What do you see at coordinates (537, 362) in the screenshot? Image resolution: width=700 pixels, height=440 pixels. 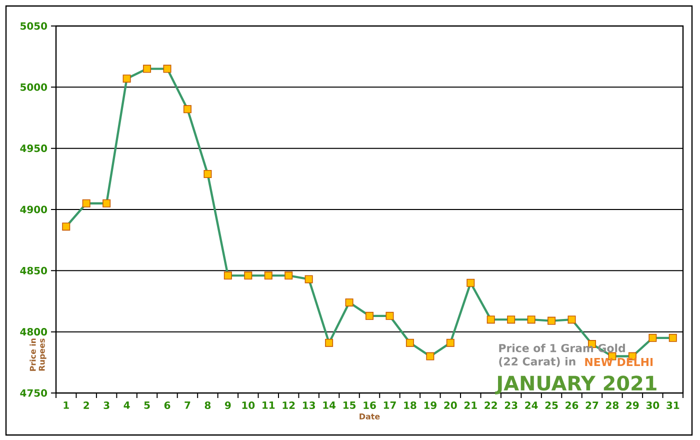 I see `annotation: (22 Carat) in` at bounding box center [537, 362].